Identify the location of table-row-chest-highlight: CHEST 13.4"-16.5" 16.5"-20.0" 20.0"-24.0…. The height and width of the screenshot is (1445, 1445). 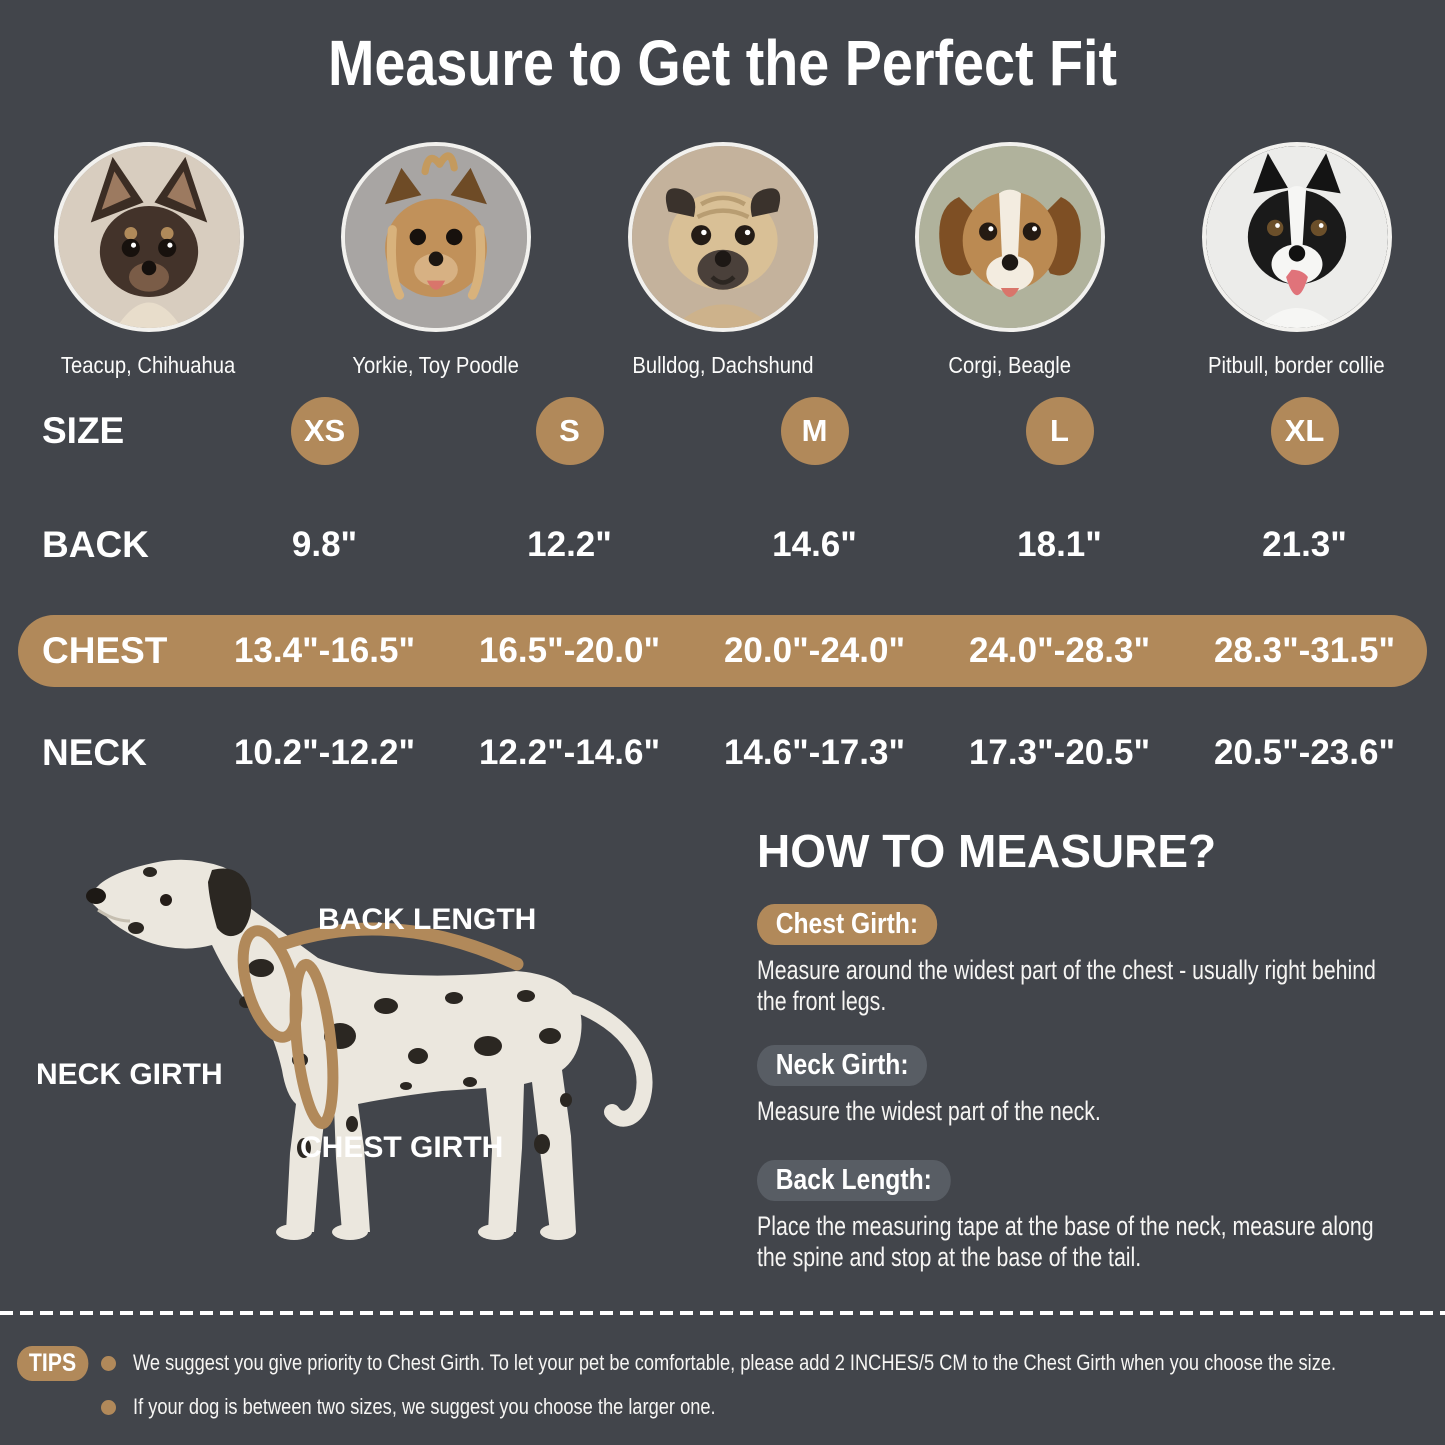
(722, 651).